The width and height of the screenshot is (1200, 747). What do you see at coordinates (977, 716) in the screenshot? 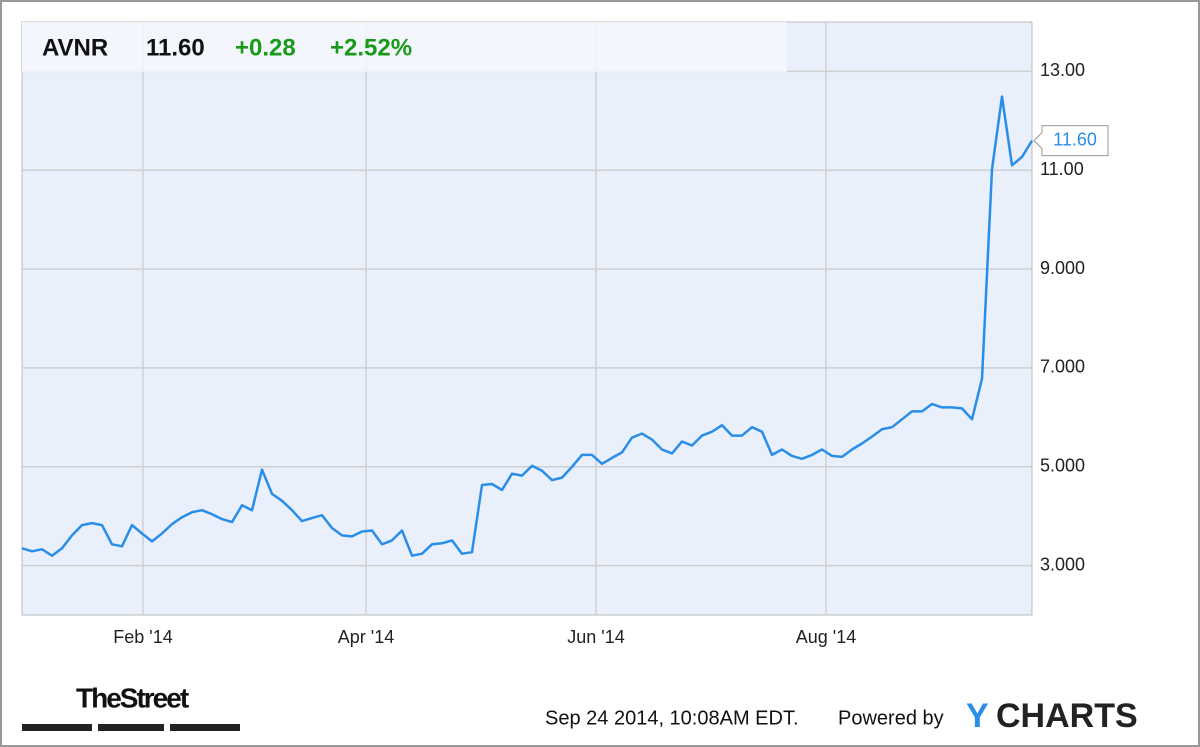
I see `logo-y: Y` at bounding box center [977, 716].